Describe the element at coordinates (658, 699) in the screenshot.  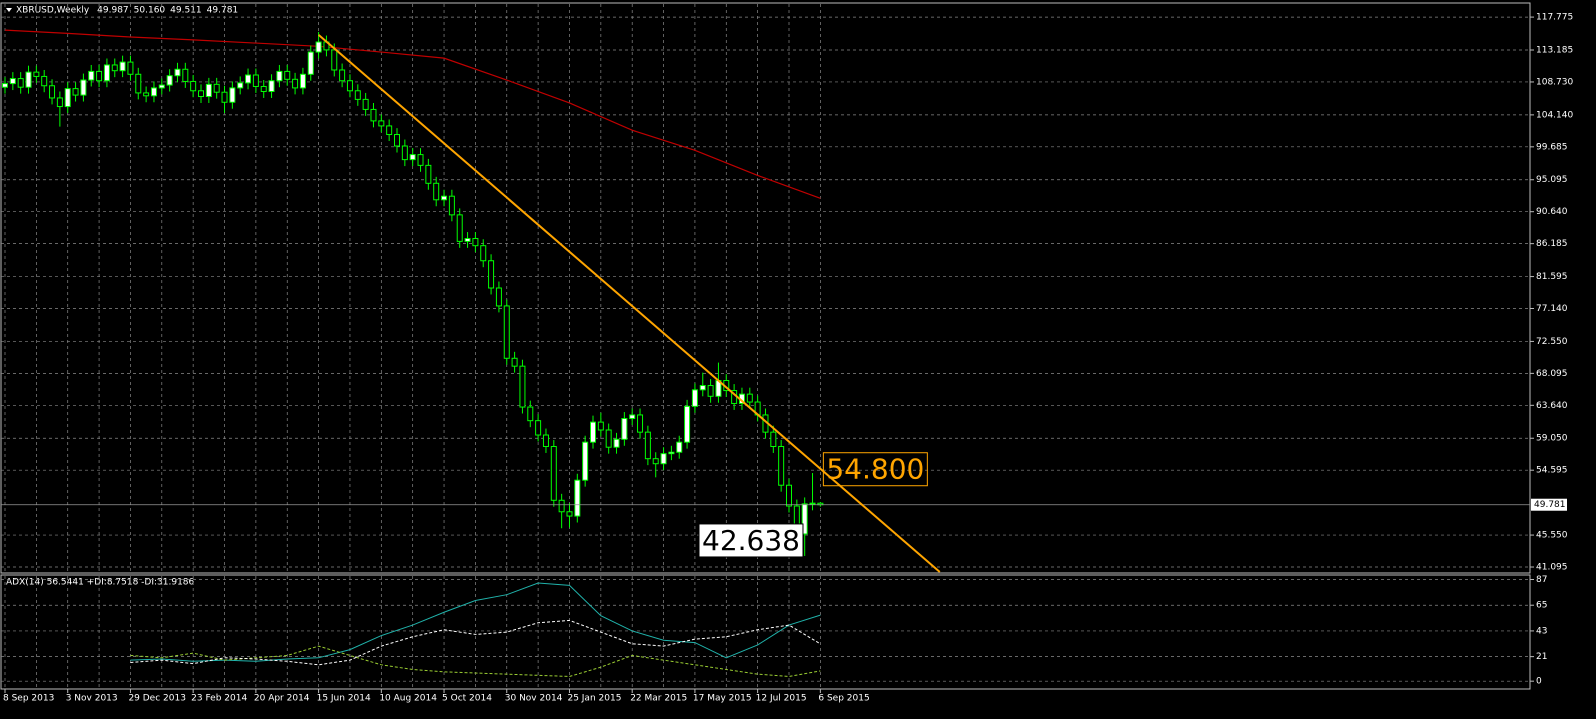
I see `x-tick-label: 22 Mar 2015` at that location.